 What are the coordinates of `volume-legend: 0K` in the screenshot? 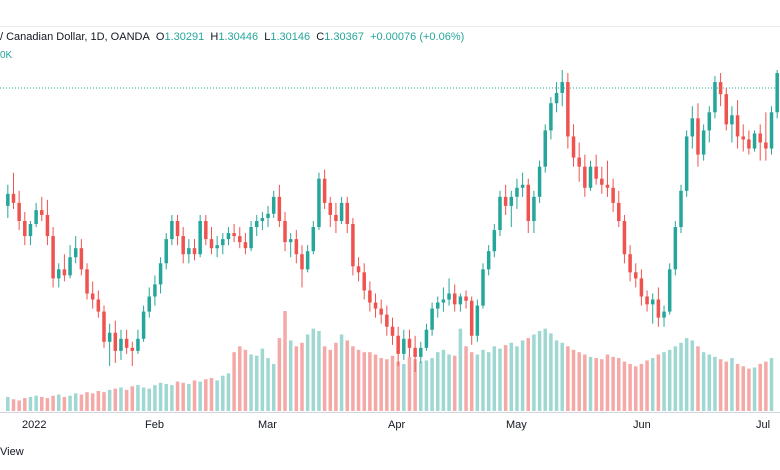 It's located at (6, 55).